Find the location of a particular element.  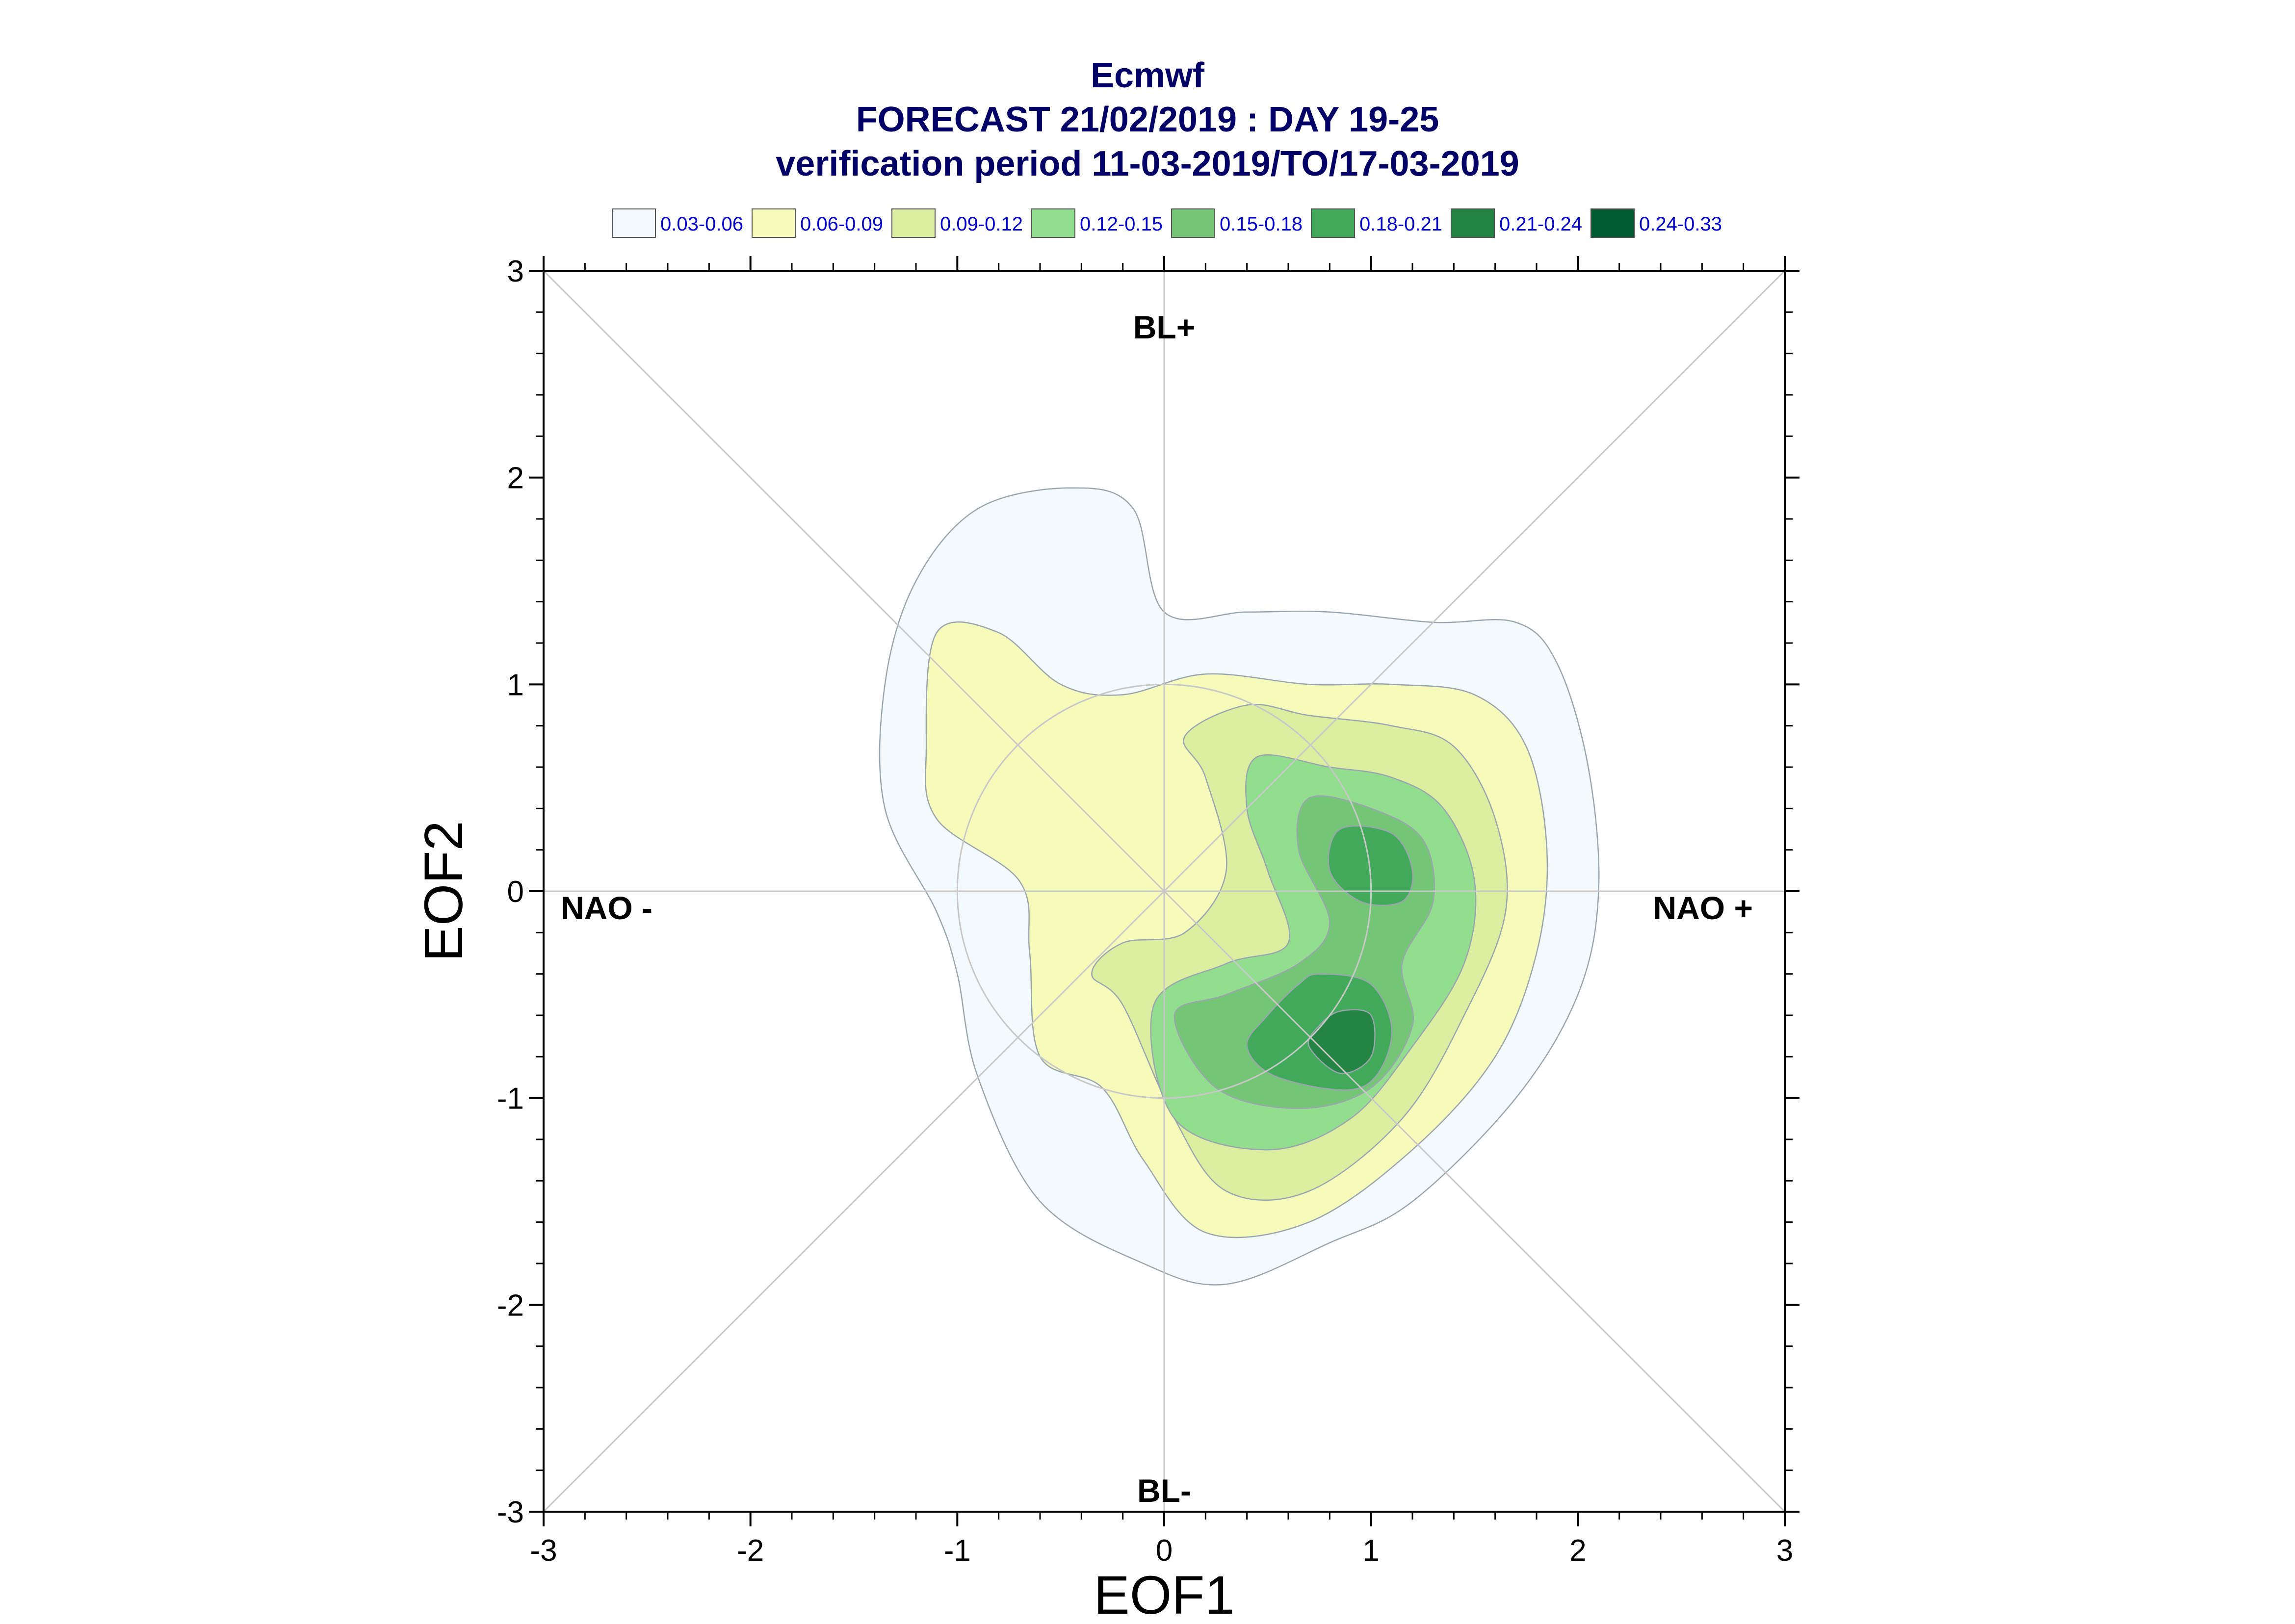

x-tick-label: 3 is located at coordinates (1785, 1551).